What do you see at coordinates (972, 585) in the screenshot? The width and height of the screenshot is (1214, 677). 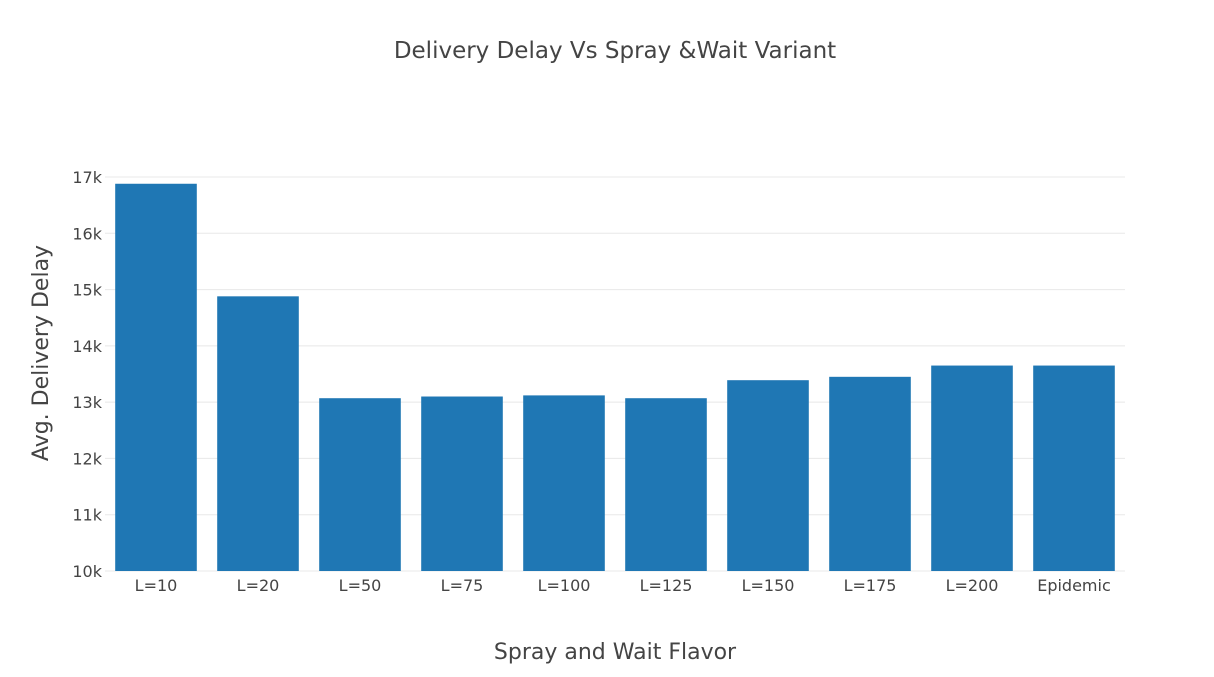 I see `x-tick-label: L=200` at bounding box center [972, 585].